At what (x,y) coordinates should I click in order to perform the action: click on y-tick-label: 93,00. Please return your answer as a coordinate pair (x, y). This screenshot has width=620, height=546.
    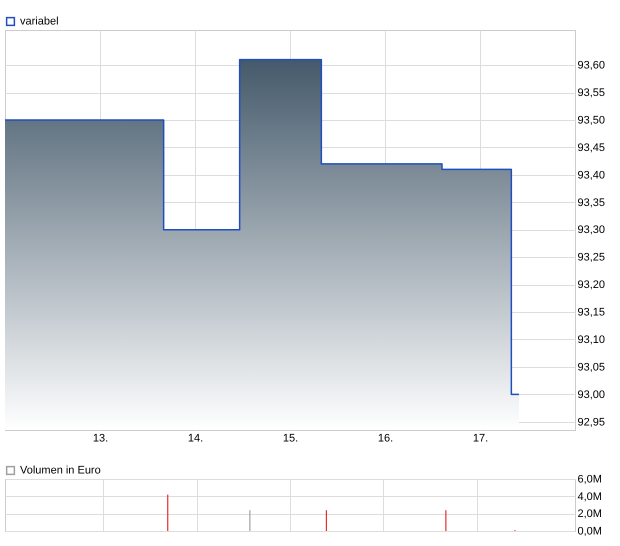
    Looking at the image, I should click on (592, 394).